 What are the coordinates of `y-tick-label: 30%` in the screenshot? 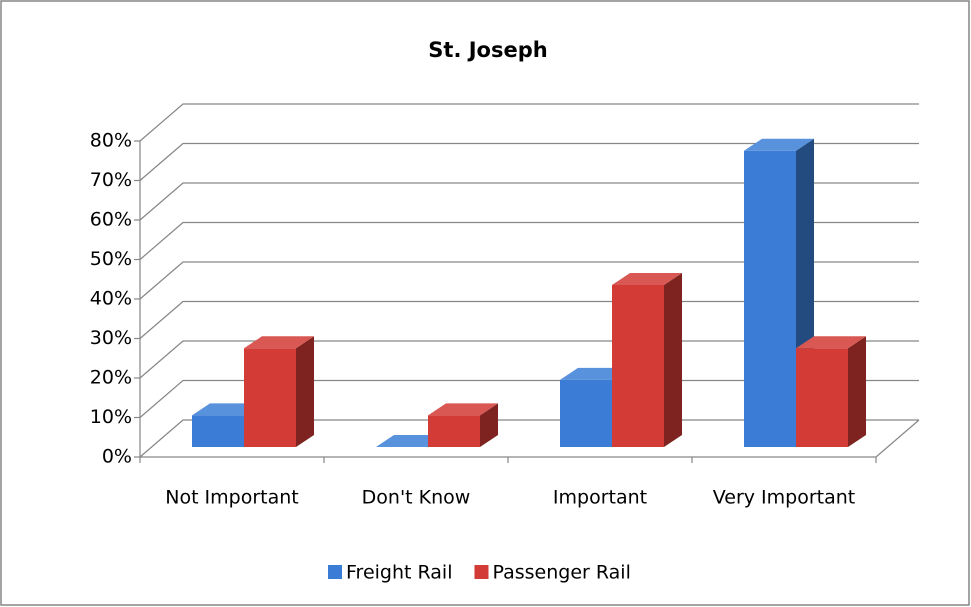 It's located at (111, 338).